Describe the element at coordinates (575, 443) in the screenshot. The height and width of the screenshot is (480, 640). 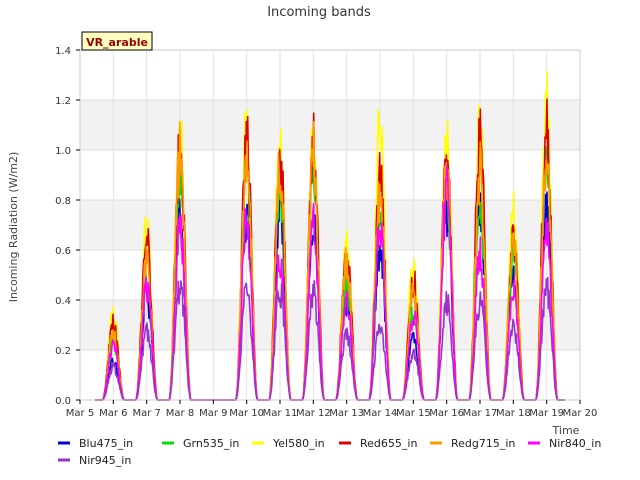
I see `legend-label: Nir840_in` at that location.